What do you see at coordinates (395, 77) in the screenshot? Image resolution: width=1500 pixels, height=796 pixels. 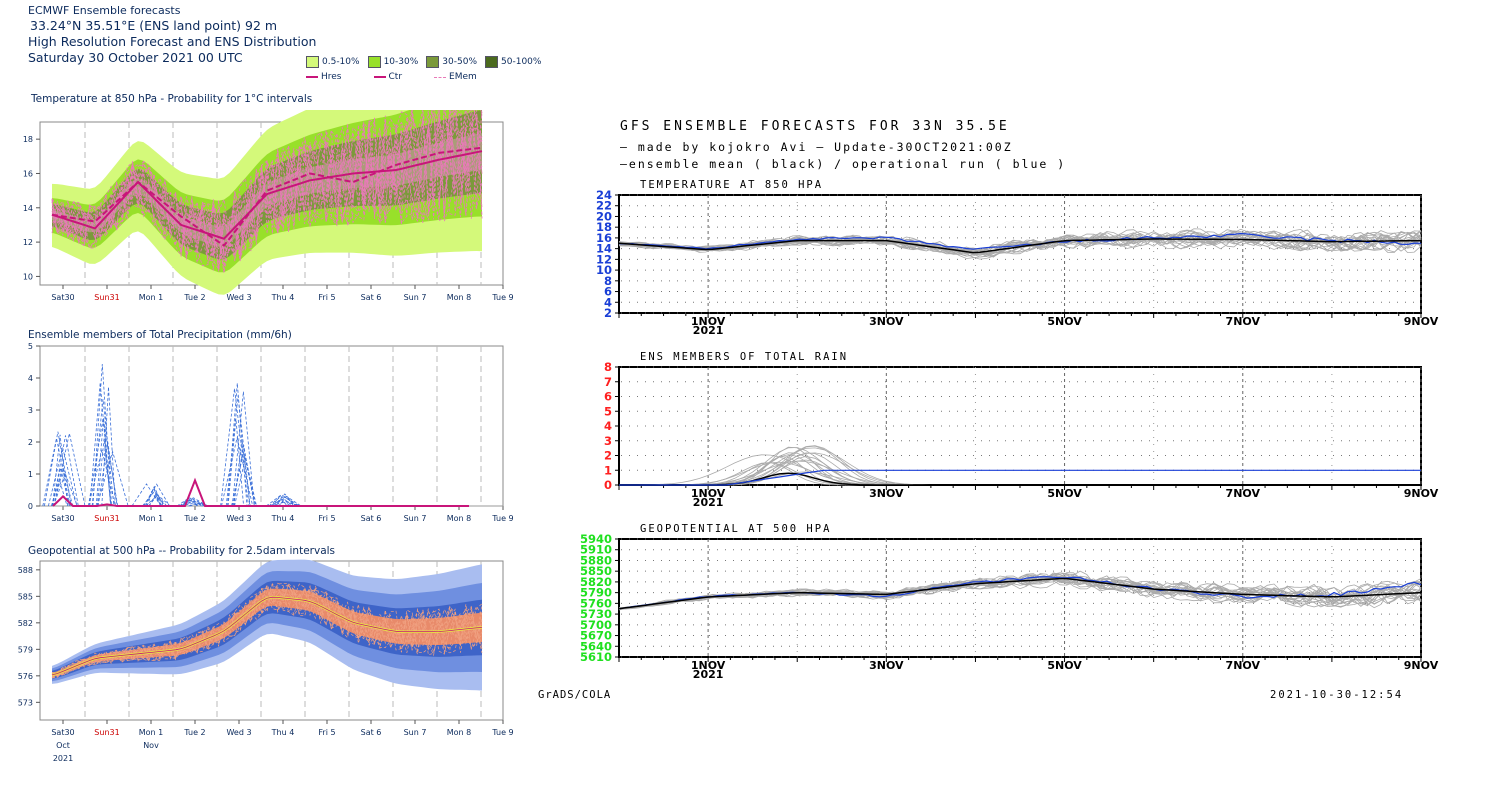 I see `legend-label-ctr: Ctr` at bounding box center [395, 77].